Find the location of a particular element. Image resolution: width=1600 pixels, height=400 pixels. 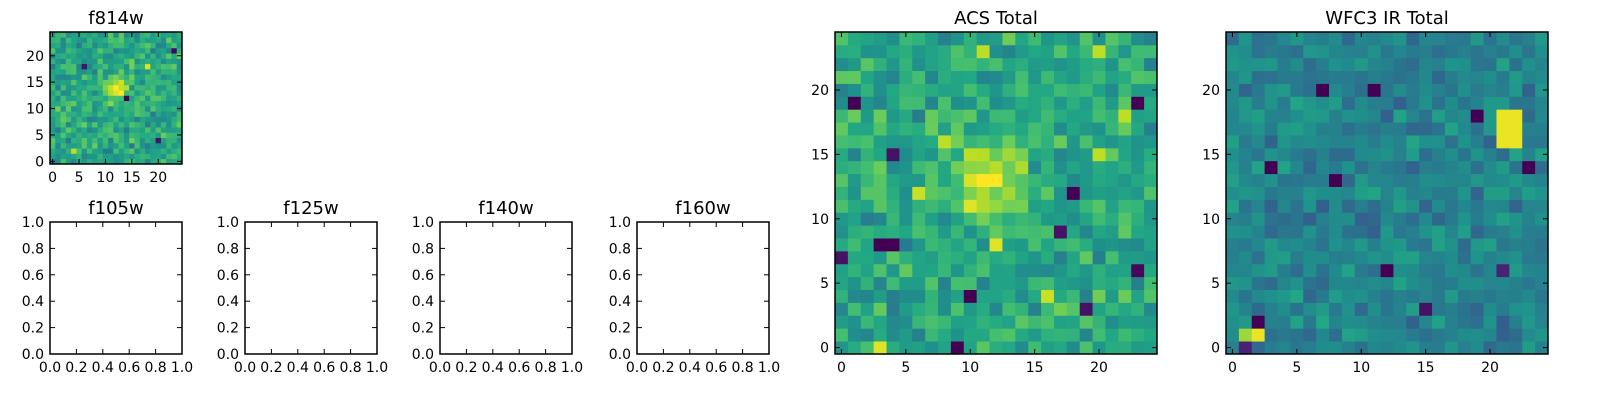

x-tick-label: 10 is located at coordinates (970, 368).